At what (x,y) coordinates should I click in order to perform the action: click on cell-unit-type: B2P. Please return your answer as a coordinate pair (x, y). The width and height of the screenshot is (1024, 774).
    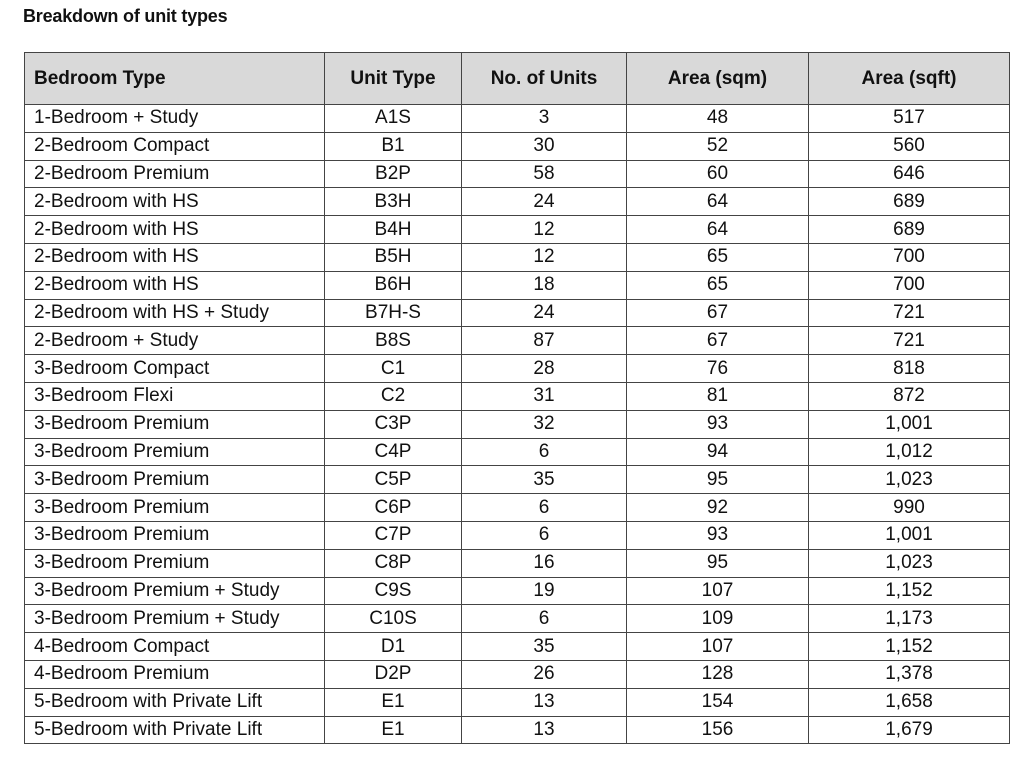
    Looking at the image, I should click on (393, 174).